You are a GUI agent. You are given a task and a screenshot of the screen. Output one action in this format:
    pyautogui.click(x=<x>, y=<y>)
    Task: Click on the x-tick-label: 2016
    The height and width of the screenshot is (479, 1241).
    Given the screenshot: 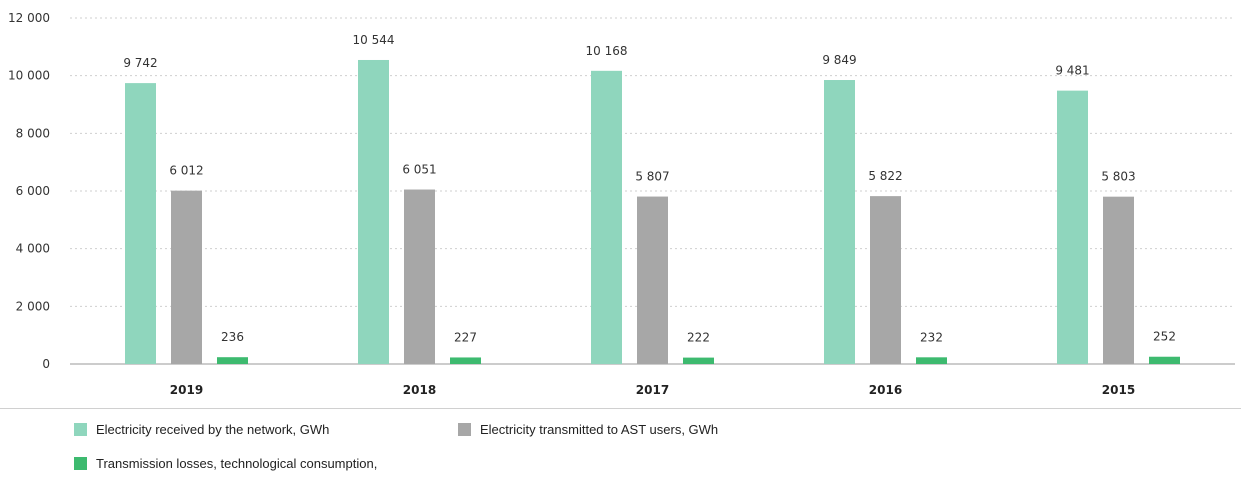 What is the action you would take?
    pyautogui.click(x=885, y=390)
    